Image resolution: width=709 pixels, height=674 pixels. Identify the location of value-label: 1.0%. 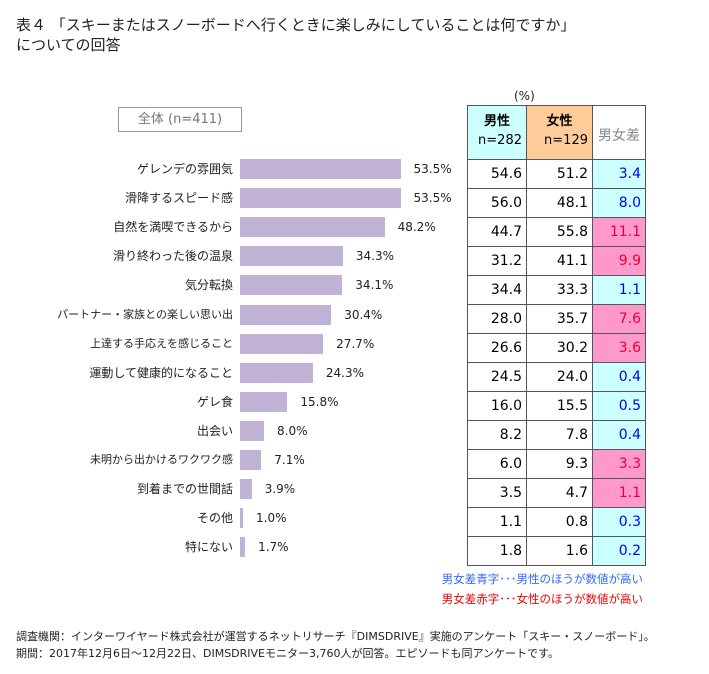
(271, 518).